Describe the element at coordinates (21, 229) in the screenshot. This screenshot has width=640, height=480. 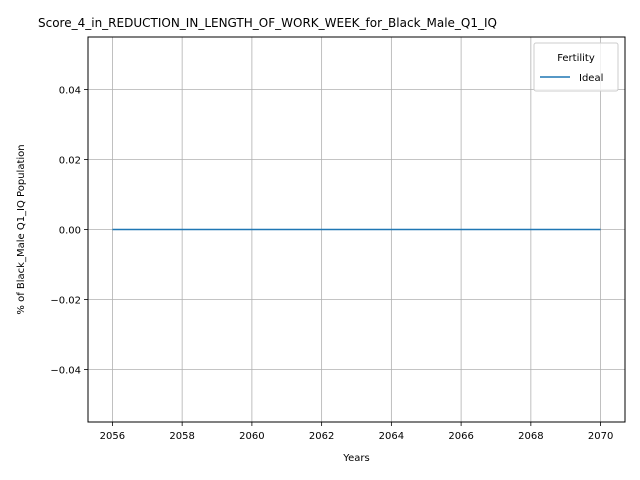
I see `y-axis-label: % of Black_Male Q1_IQ Population` at that location.